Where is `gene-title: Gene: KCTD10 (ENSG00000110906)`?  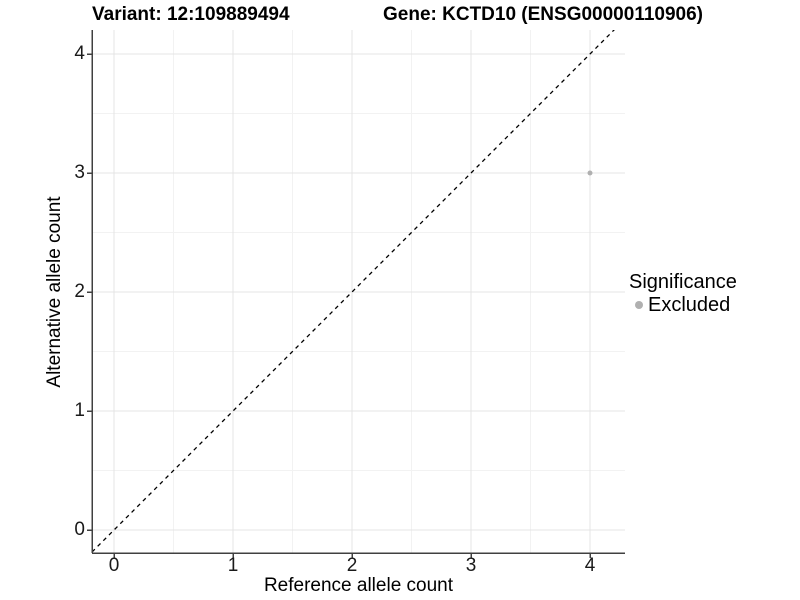 gene-title: Gene: KCTD10 (ENSG00000110906) is located at coordinates (543, 14).